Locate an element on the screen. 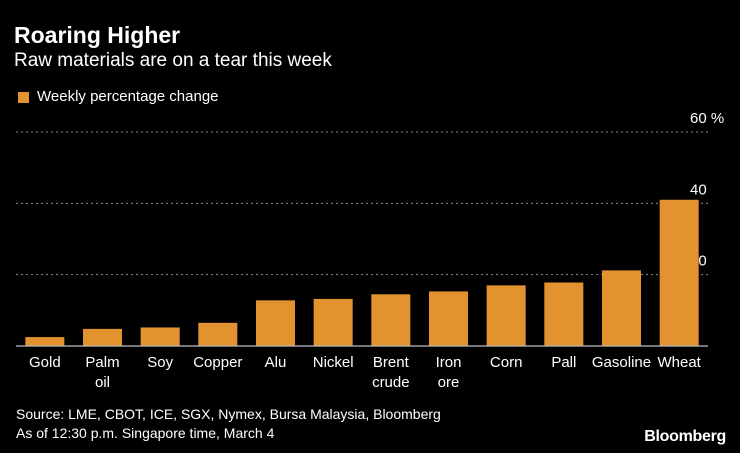  chart-subtitle: Raw materials are on a tear this week is located at coordinates (173, 60).